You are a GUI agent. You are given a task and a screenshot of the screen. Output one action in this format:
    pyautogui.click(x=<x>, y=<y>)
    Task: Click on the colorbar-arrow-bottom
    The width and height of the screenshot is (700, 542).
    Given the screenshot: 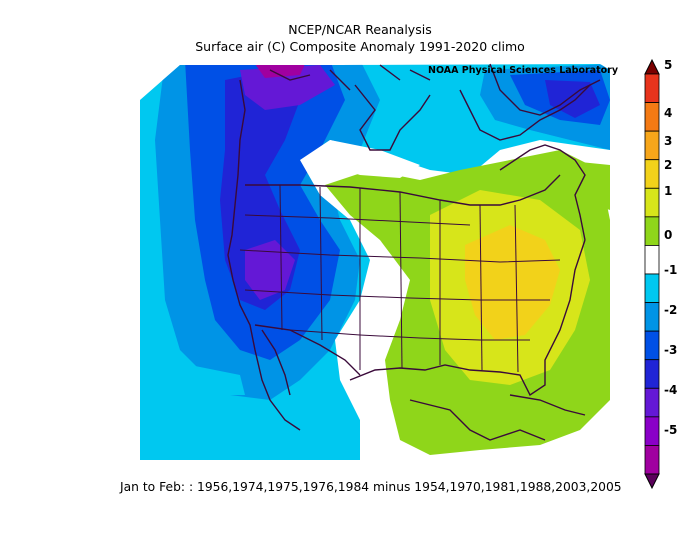 What is the action you would take?
    pyautogui.click(x=652, y=481)
    